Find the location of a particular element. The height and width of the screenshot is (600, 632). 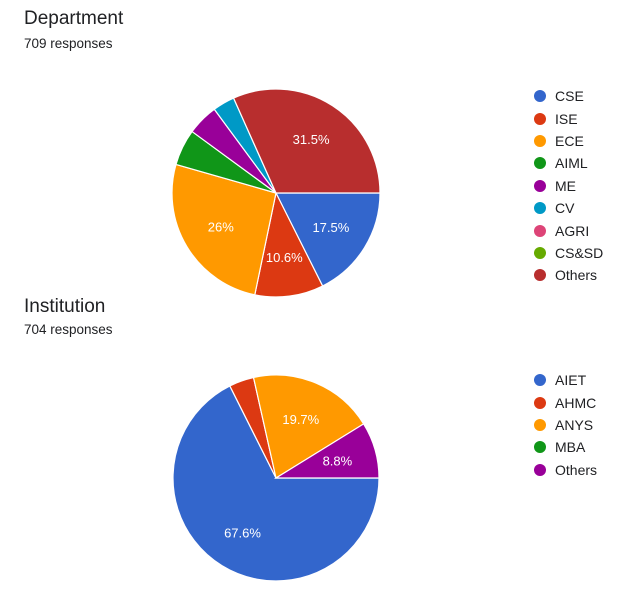

chart-title: Department is located at coordinates (74, 18).